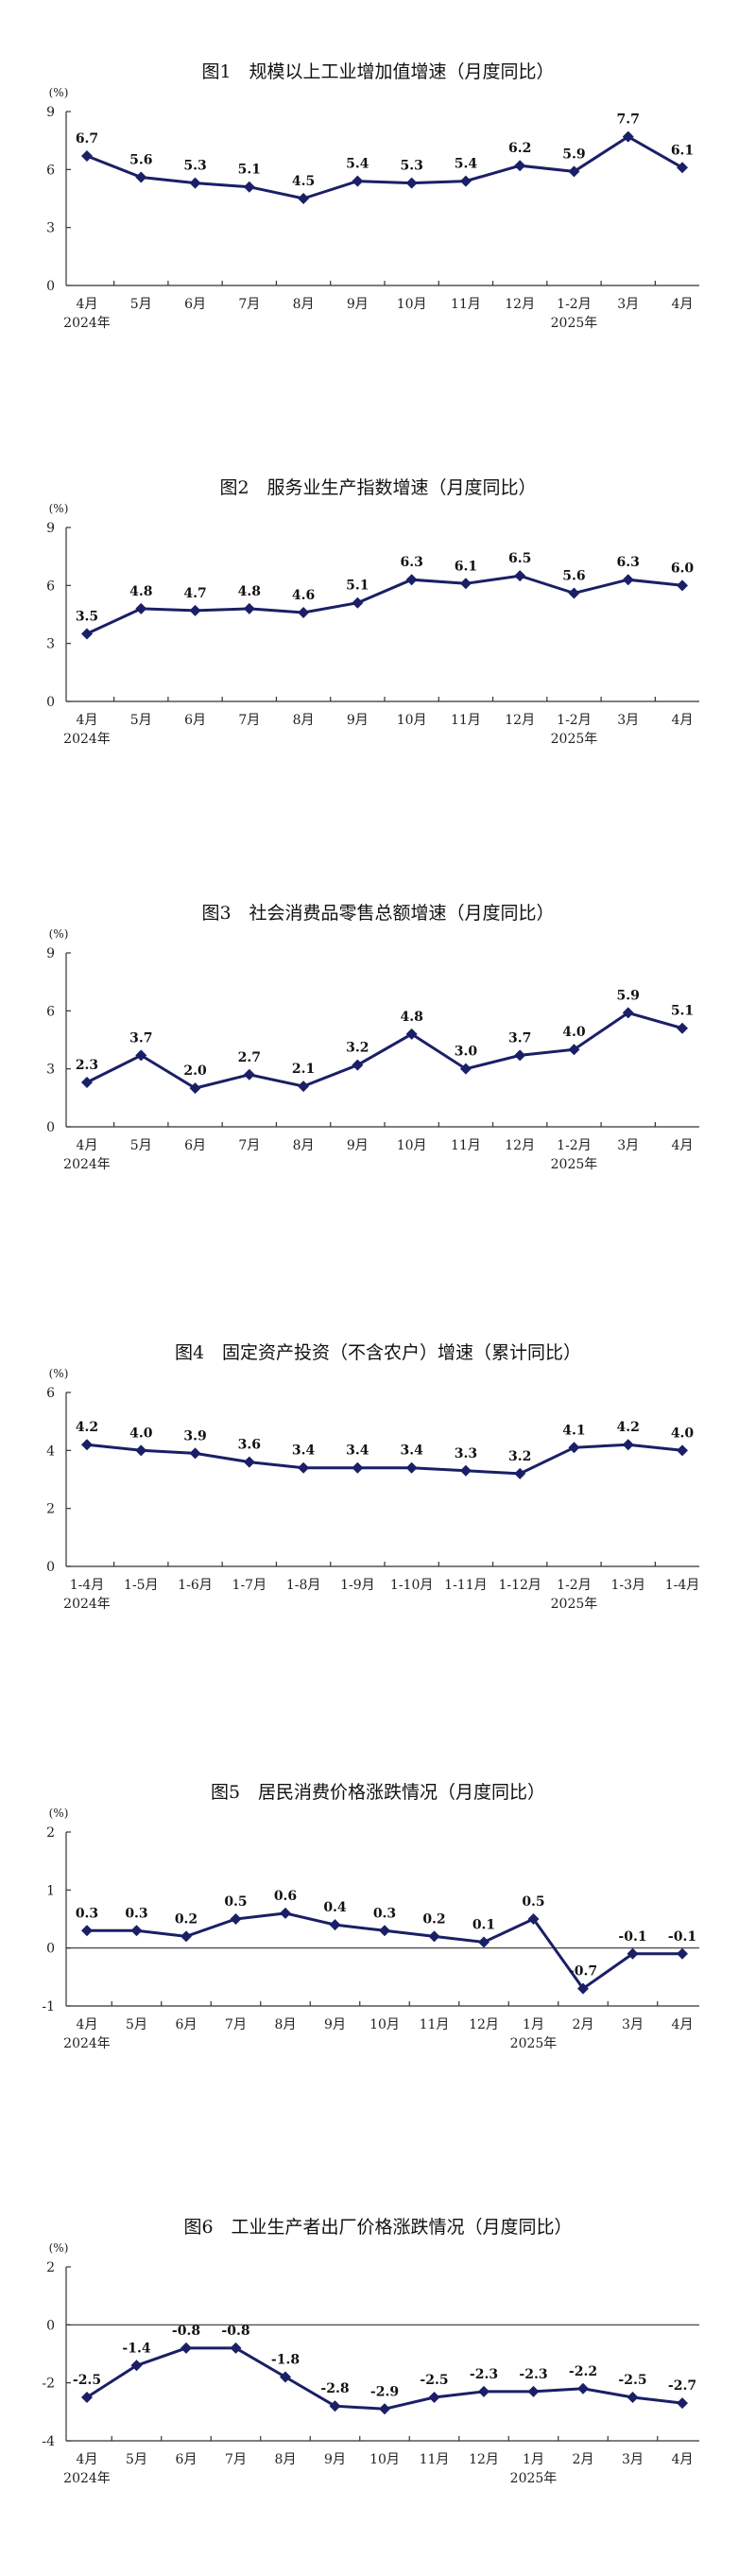 Image resolution: width=756 pixels, height=2576 pixels. Describe the element at coordinates (628, 721) in the screenshot. I see `x-tick-label: 3月` at that location.